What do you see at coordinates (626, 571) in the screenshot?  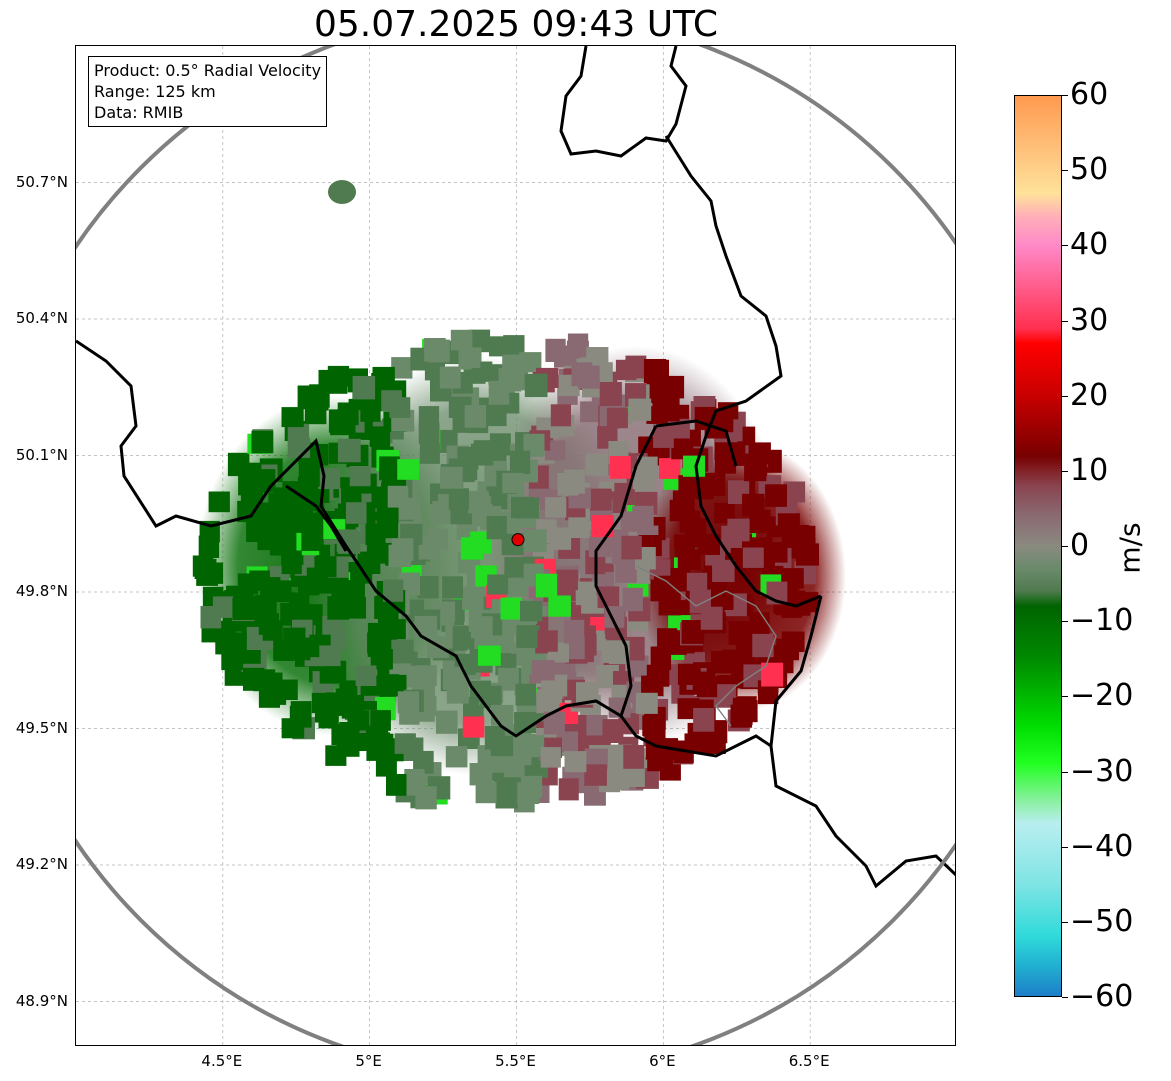 I see `border-lux` at bounding box center [626, 571].